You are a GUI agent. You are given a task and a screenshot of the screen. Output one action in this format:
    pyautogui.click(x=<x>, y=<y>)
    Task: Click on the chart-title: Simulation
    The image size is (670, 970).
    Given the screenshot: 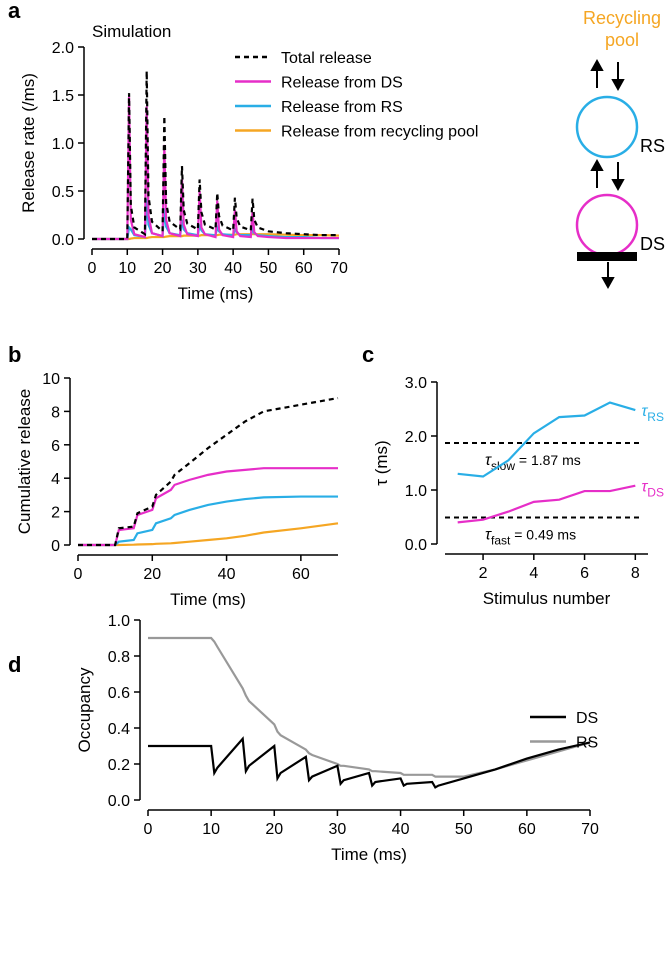 What is the action you would take?
    pyautogui.click(x=131, y=31)
    